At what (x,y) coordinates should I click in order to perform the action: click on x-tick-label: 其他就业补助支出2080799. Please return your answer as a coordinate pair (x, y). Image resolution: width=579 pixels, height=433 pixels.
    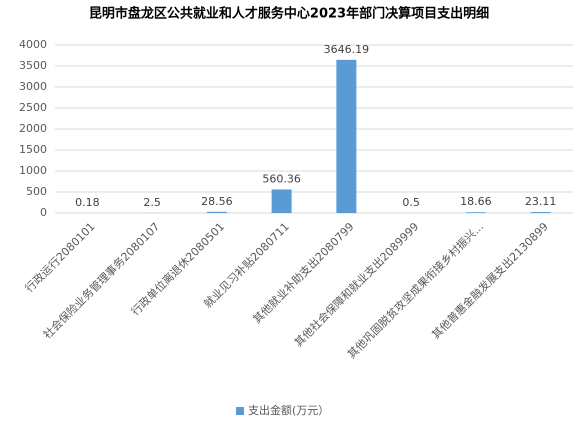
    Looking at the image, I should click on (303, 272).